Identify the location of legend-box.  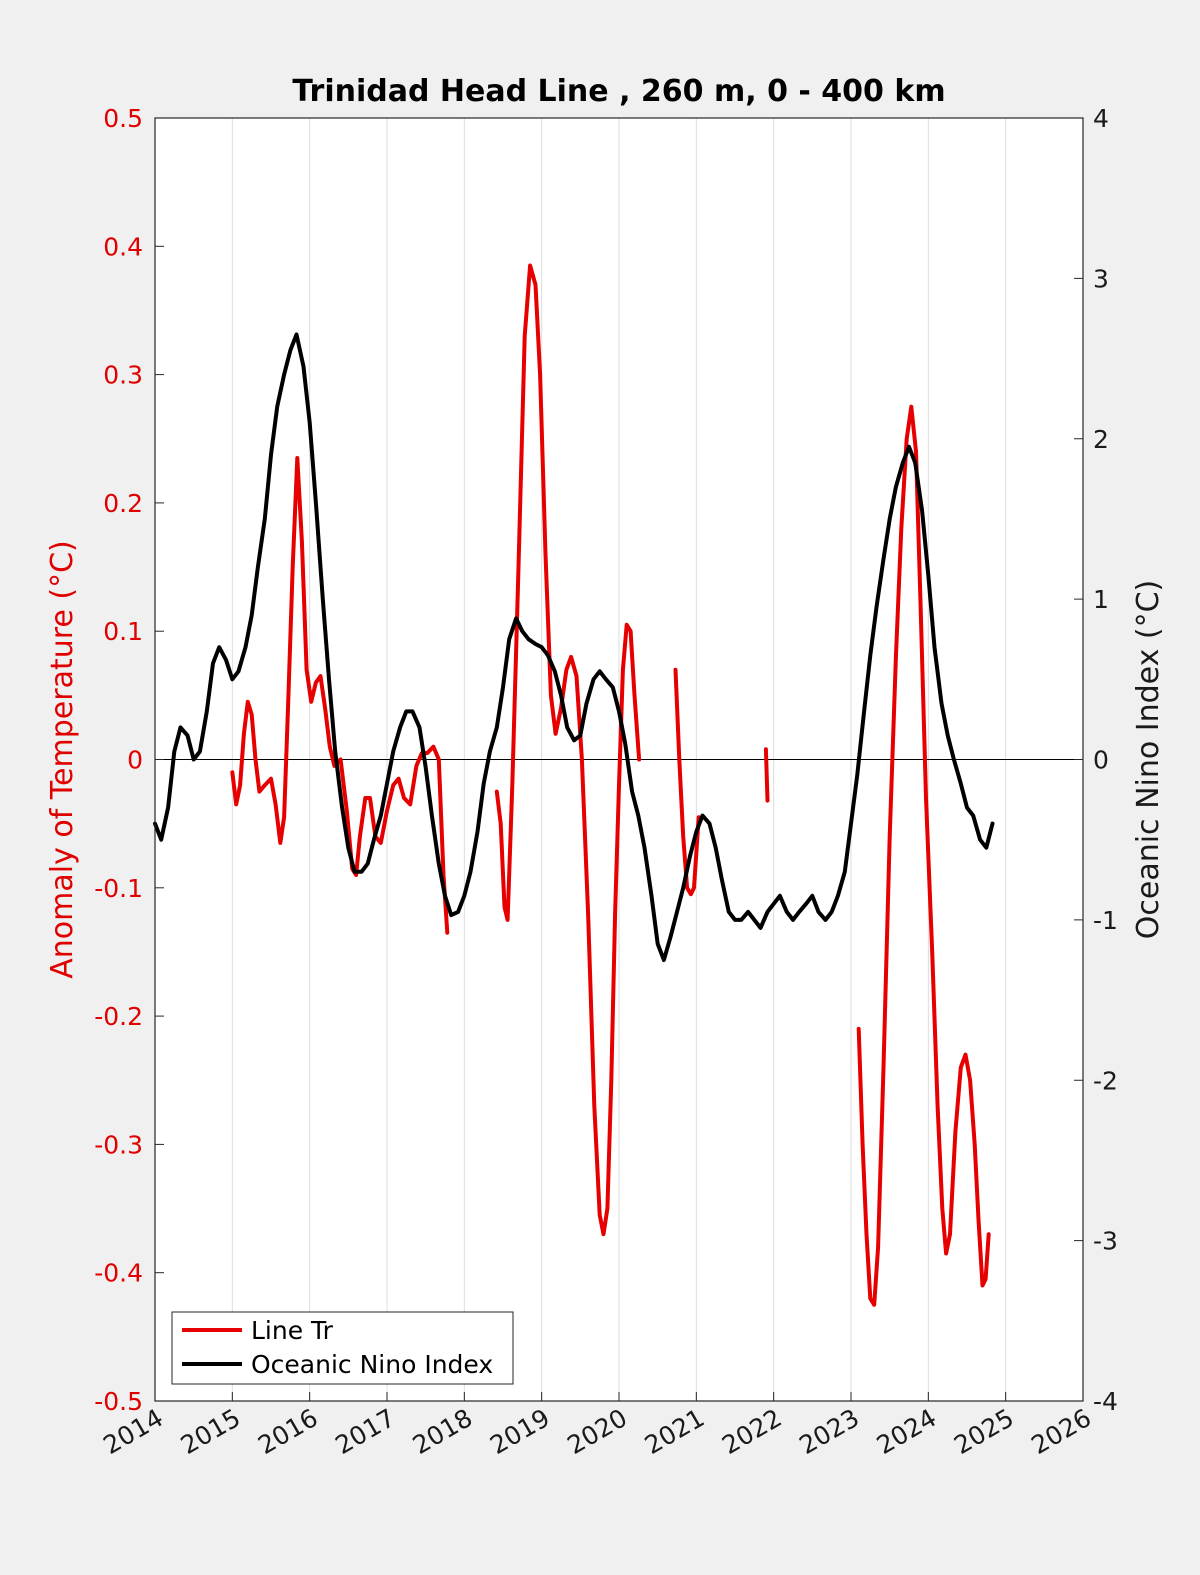
(342, 1348).